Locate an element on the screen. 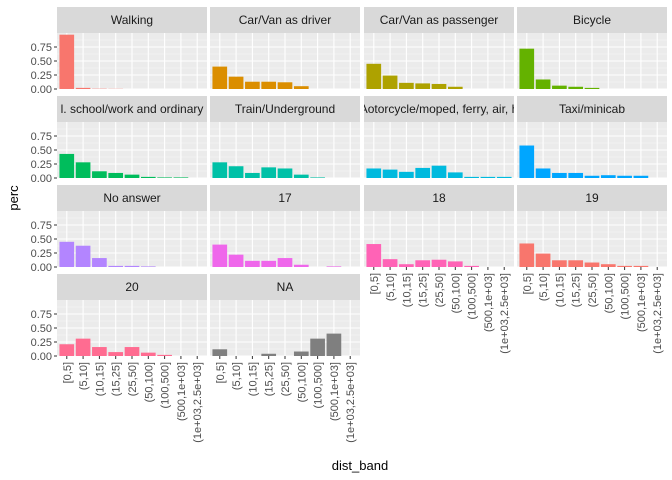 This screenshot has width=672, height=480. facet-strip-label: Car/Van as driver is located at coordinates (285, 20).